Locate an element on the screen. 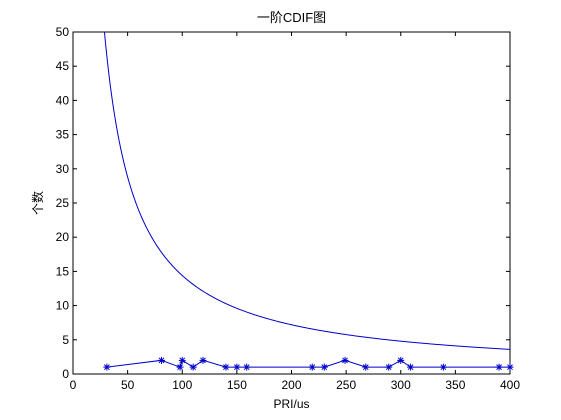 The height and width of the screenshot is (420, 561). x-axis-label: PRI/us is located at coordinates (291, 404).